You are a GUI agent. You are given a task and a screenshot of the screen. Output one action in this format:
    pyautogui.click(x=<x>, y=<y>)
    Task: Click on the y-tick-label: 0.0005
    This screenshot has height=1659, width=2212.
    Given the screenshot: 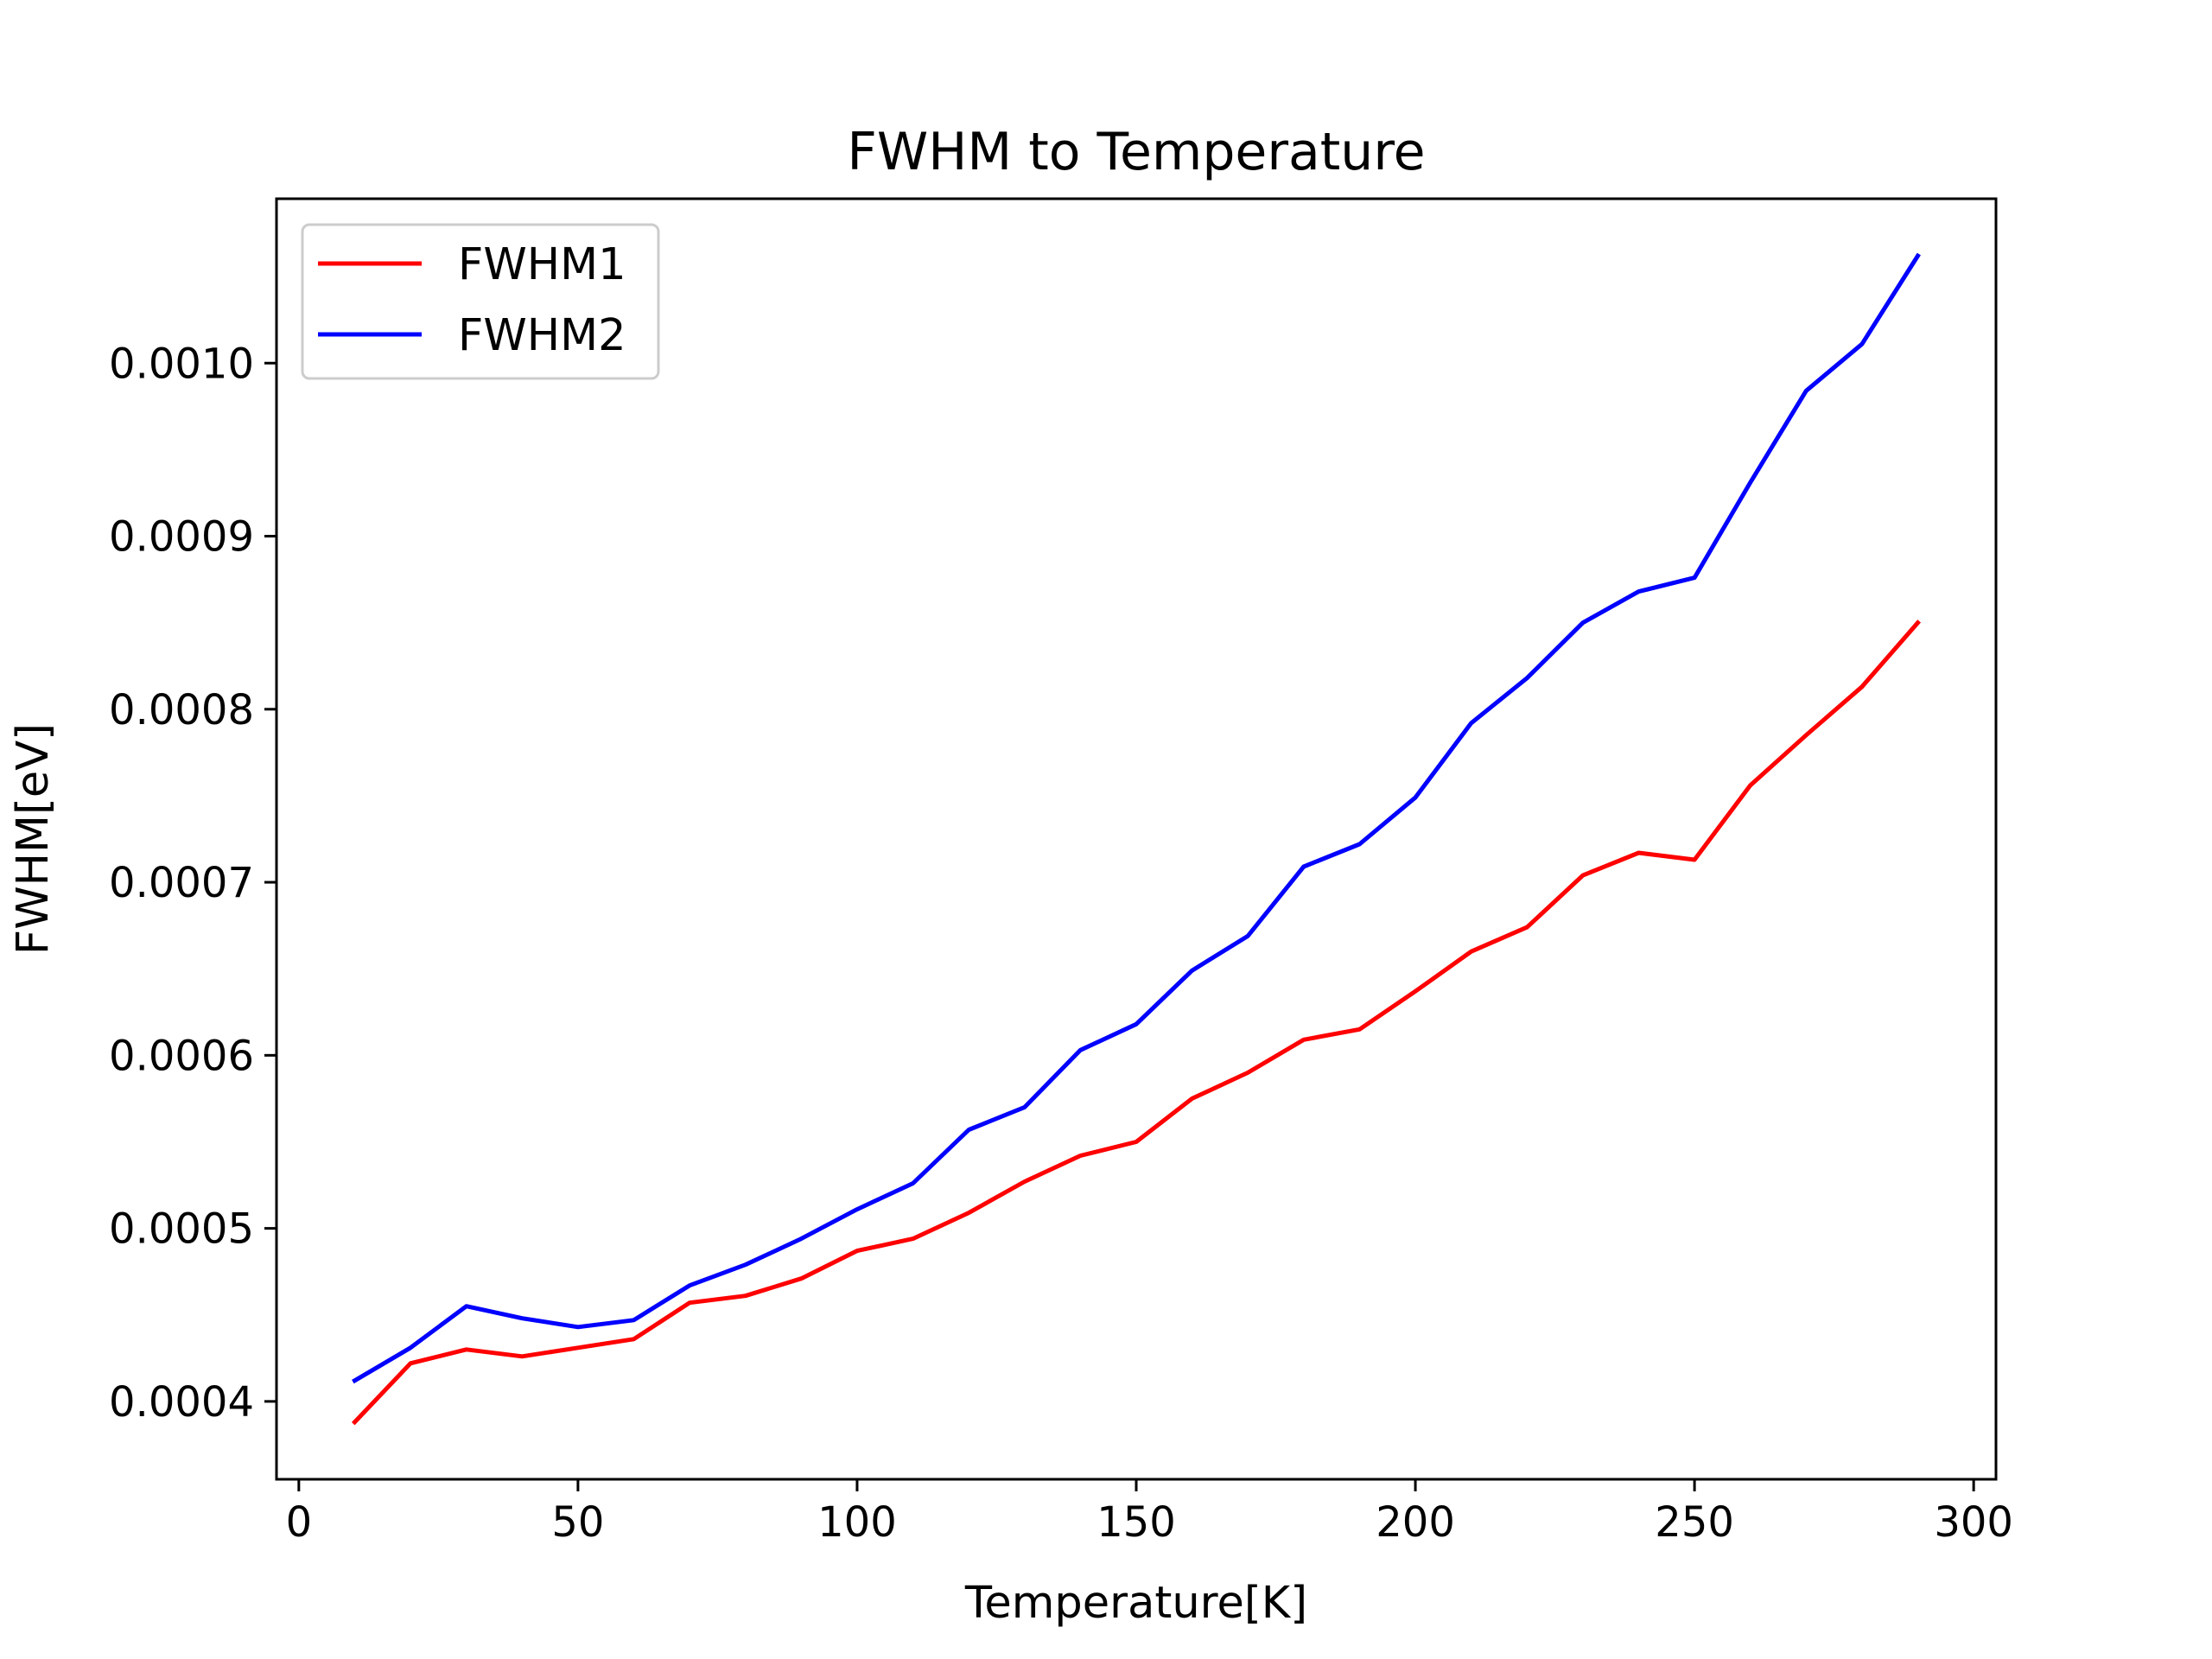 What is the action you would take?
    pyautogui.click(x=181, y=1229)
    